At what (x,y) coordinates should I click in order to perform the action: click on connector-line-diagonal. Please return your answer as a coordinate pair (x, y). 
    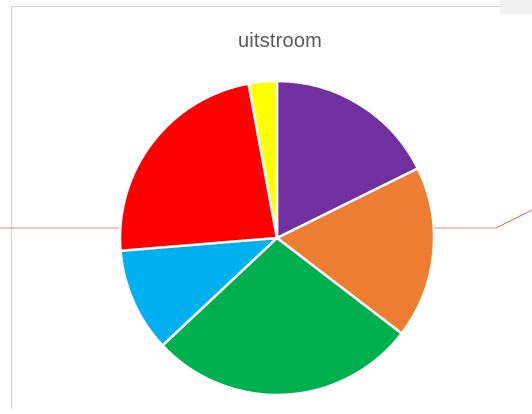
    Looking at the image, I should click on (513, 219).